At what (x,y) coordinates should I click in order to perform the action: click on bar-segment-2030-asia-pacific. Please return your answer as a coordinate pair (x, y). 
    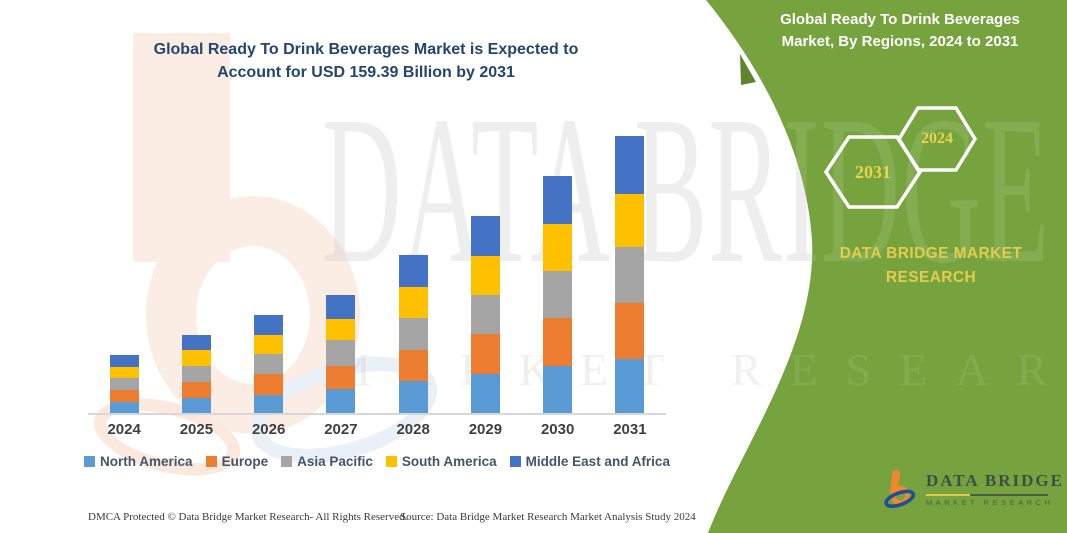
    Looking at the image, I should click on (558, 294).